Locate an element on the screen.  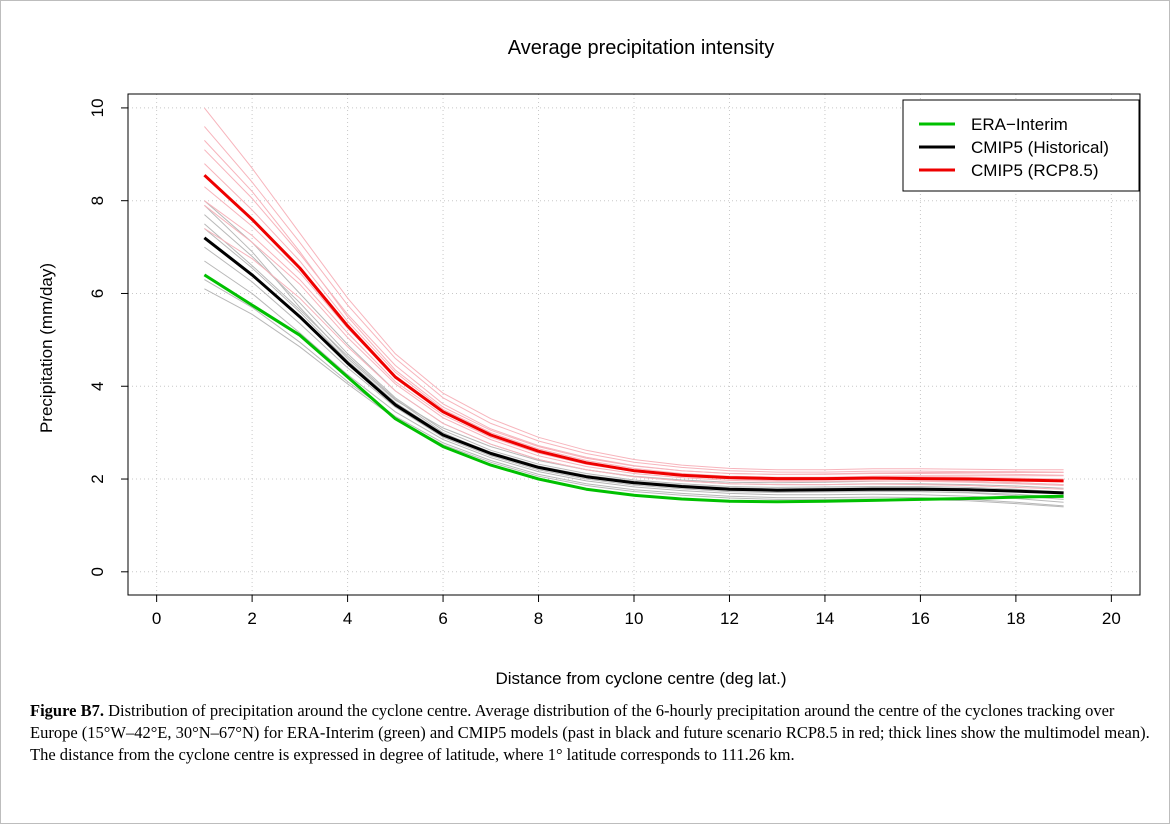
x-tick-label: 6 is located at coordinates (442, 618).